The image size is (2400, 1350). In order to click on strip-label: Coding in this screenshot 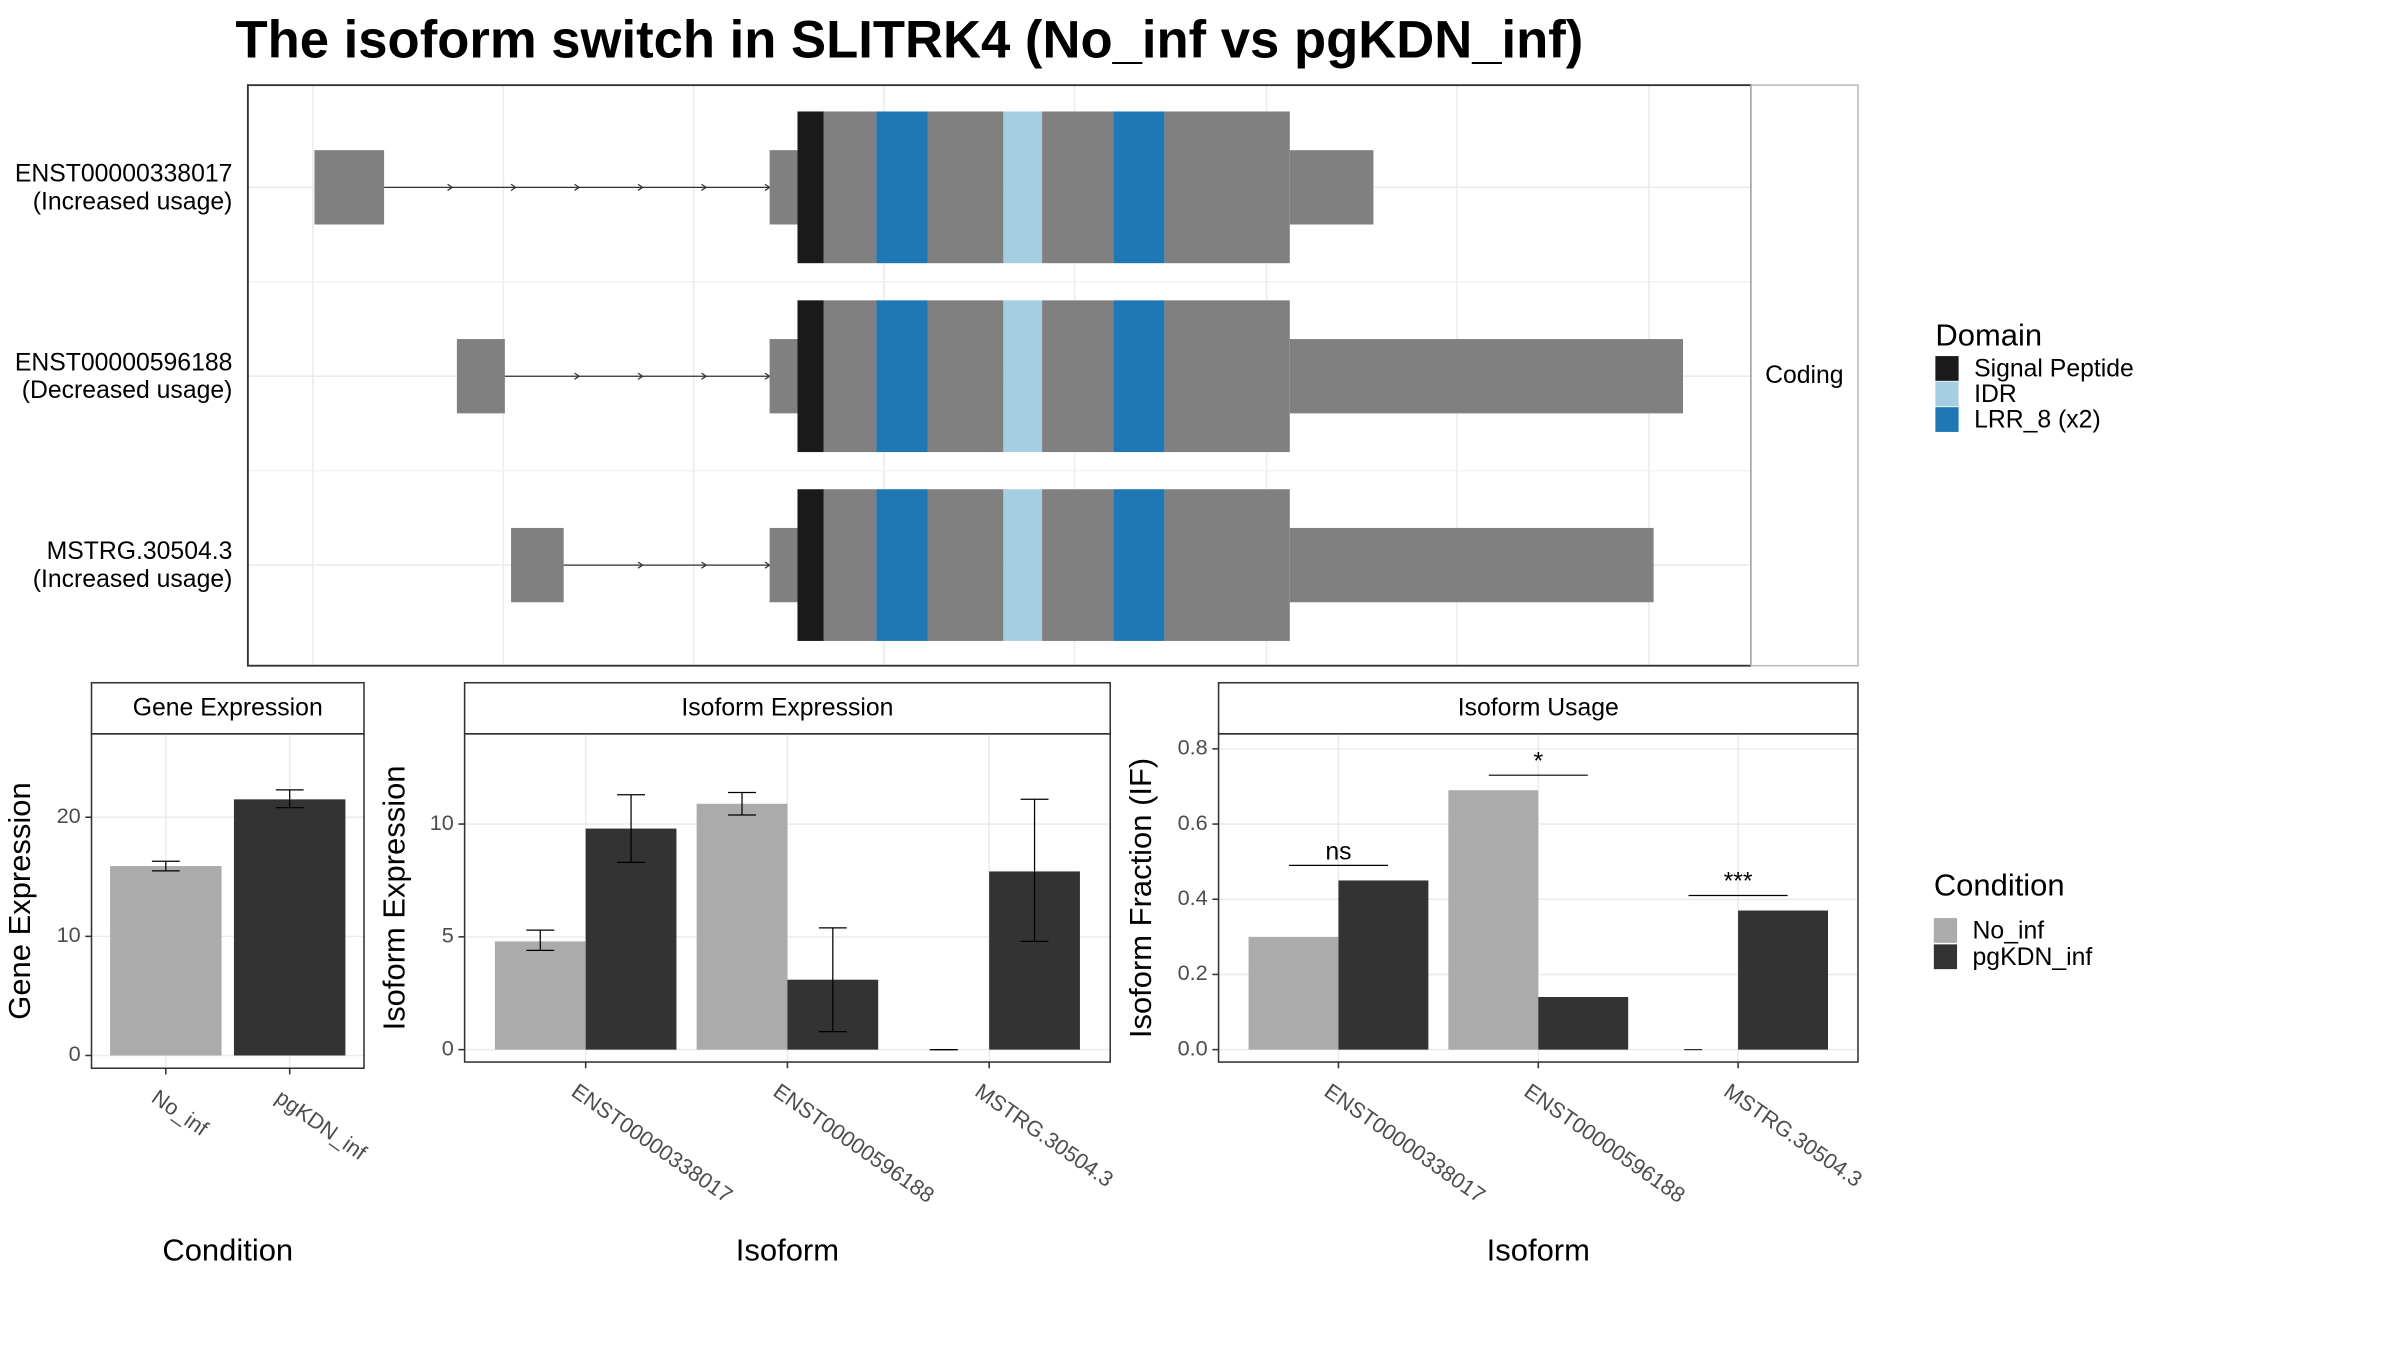, I will do `click(1804, 375)`.